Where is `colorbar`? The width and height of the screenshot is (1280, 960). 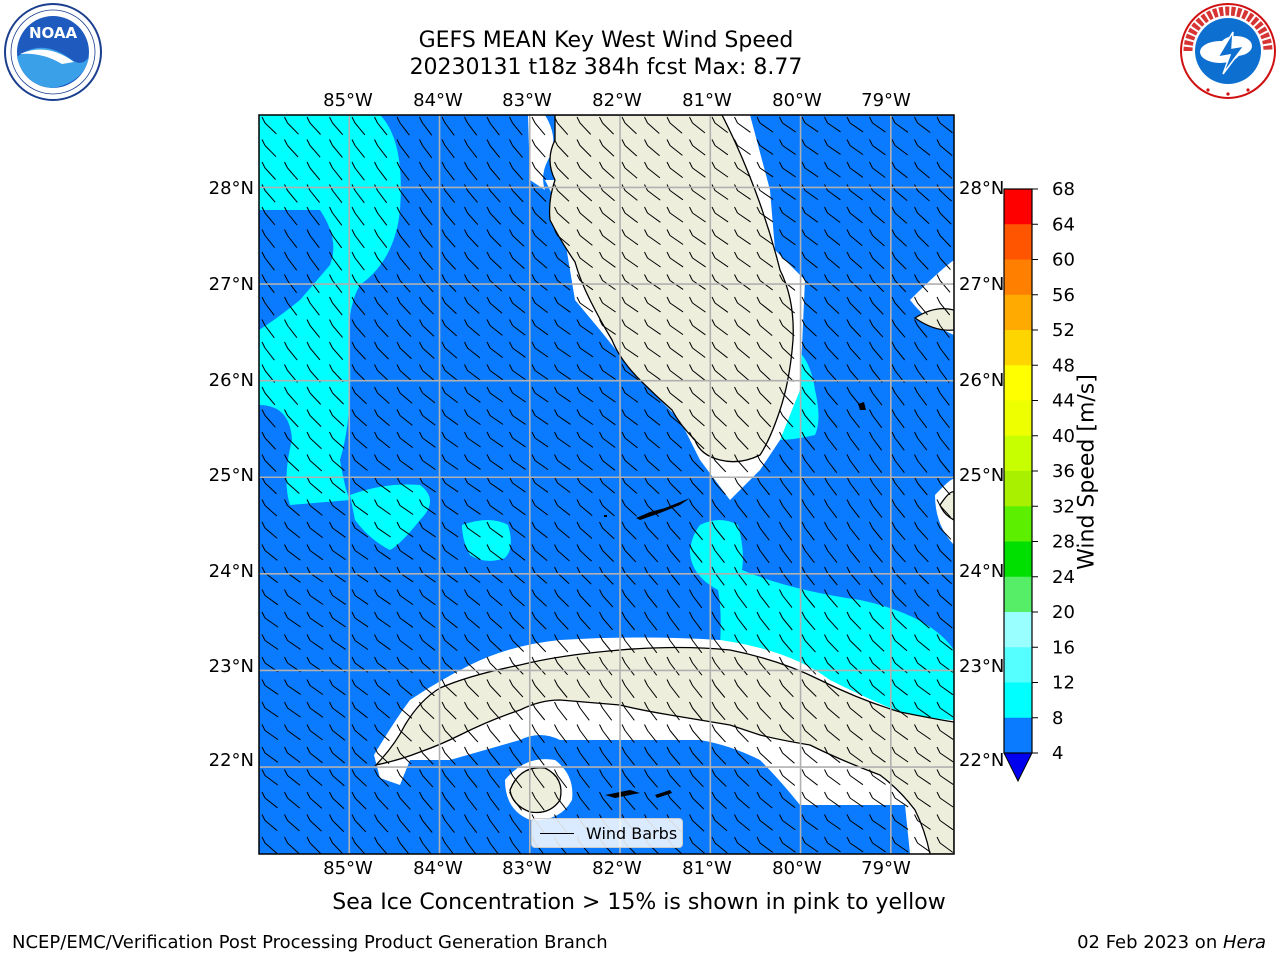 colorbar is located at coordinates (1018, 485).